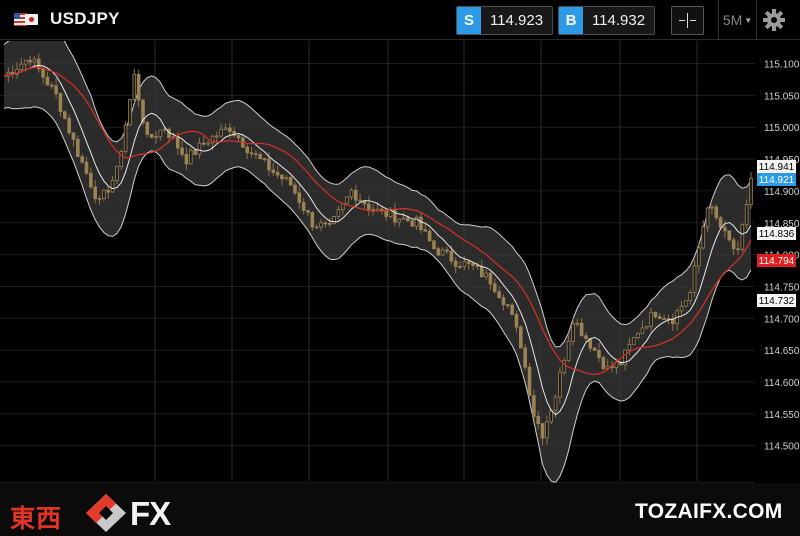 This screenshot has width=800, height=536. What do you see at coordinates (782, 65) in the screenshot?
I see `y-tick-label: 115.100` at bounding box center [782, 65].